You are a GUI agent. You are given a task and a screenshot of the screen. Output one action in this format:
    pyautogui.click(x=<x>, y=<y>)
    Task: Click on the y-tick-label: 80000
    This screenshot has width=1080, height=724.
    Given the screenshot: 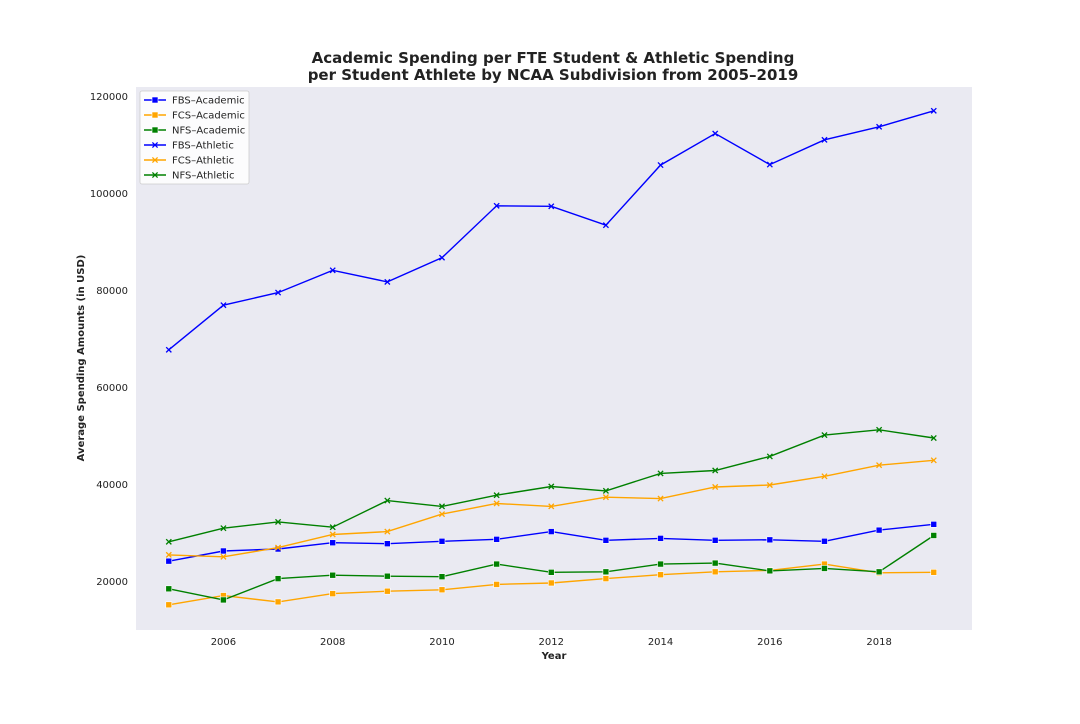 What is the action you would take?
    pyautogui.click(x=112, y=291)
    